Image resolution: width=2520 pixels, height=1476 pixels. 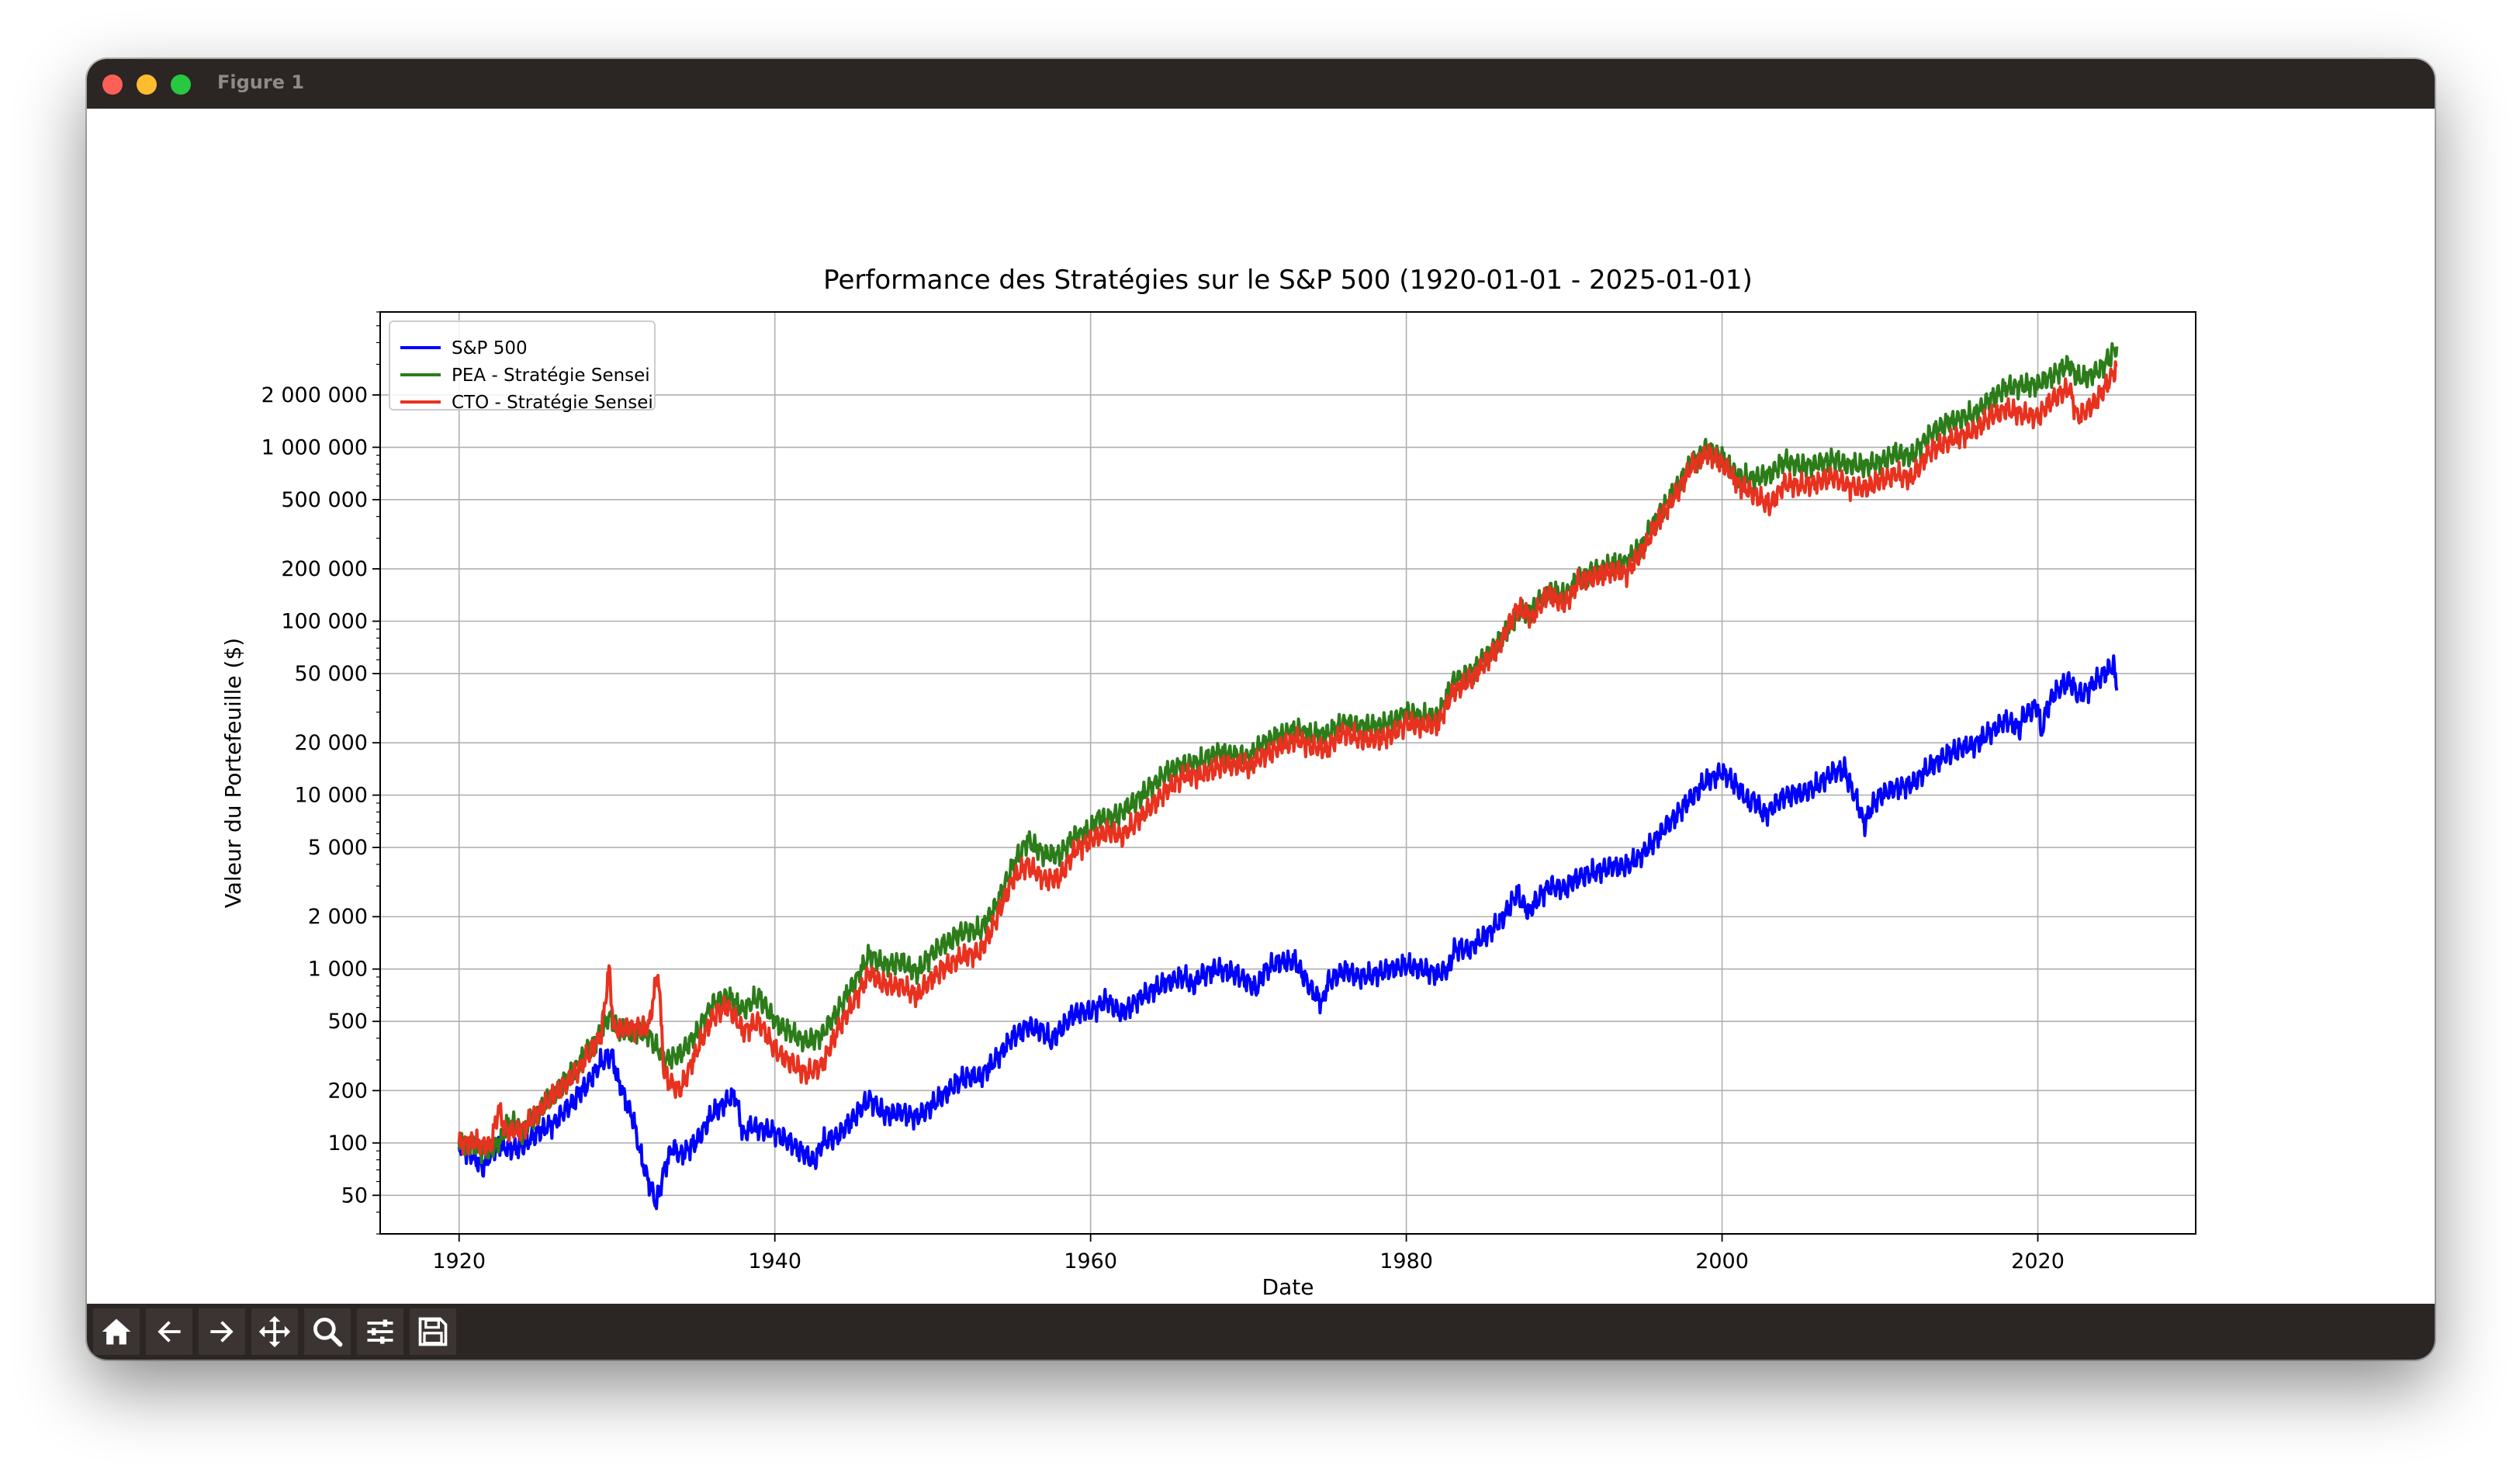 What do you see at coordinates (233, 773) in the screenshot?
I see `y-axis-title: Valeur du Portefeuille ($)` at bounding box center [233, 773].